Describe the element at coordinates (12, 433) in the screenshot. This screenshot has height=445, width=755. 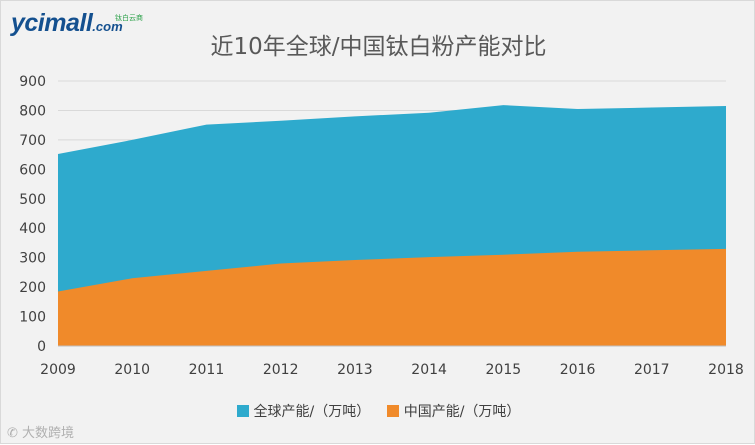
I see `wechat-icon: ✆` at that location.